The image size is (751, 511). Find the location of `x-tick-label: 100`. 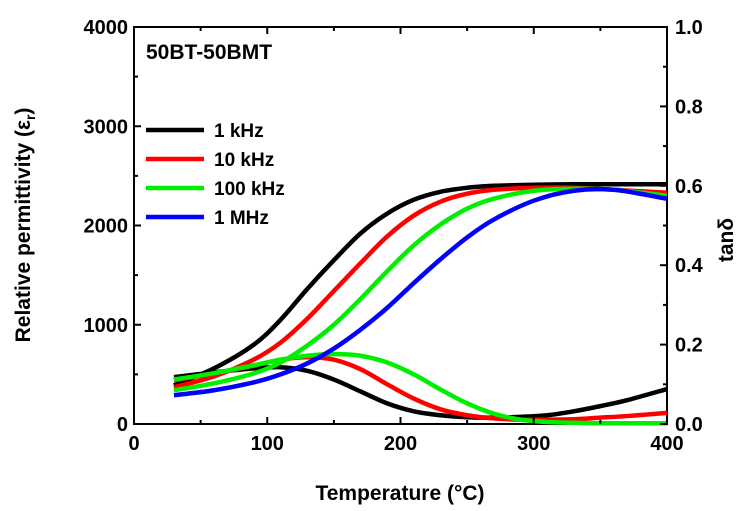

x-tick-label: 100 is located at coordinates (267, 444).